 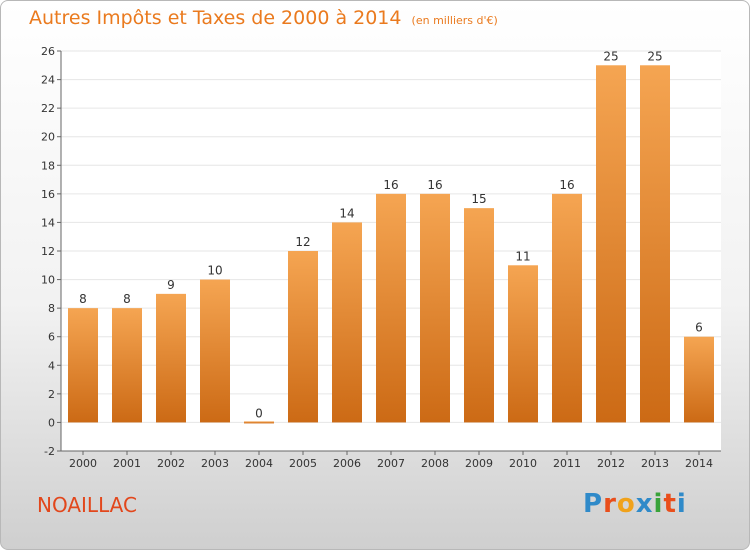 I want to click on data-label-2013: 25, so click(x=654, y=56).